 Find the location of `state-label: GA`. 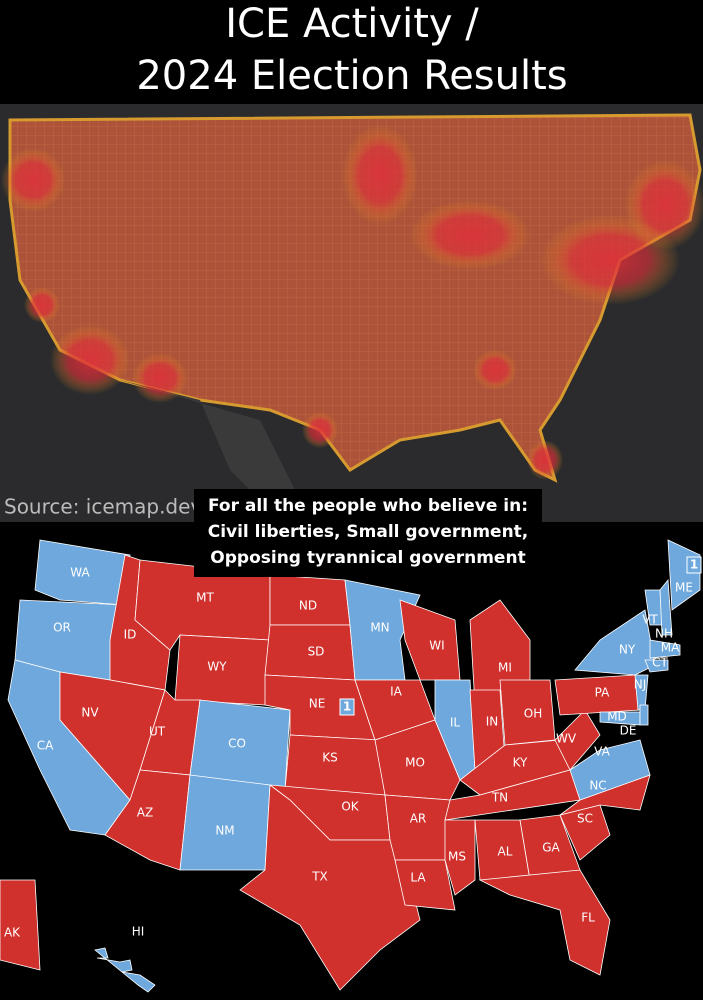

state-label: GA is located at coordinates (551, 848).